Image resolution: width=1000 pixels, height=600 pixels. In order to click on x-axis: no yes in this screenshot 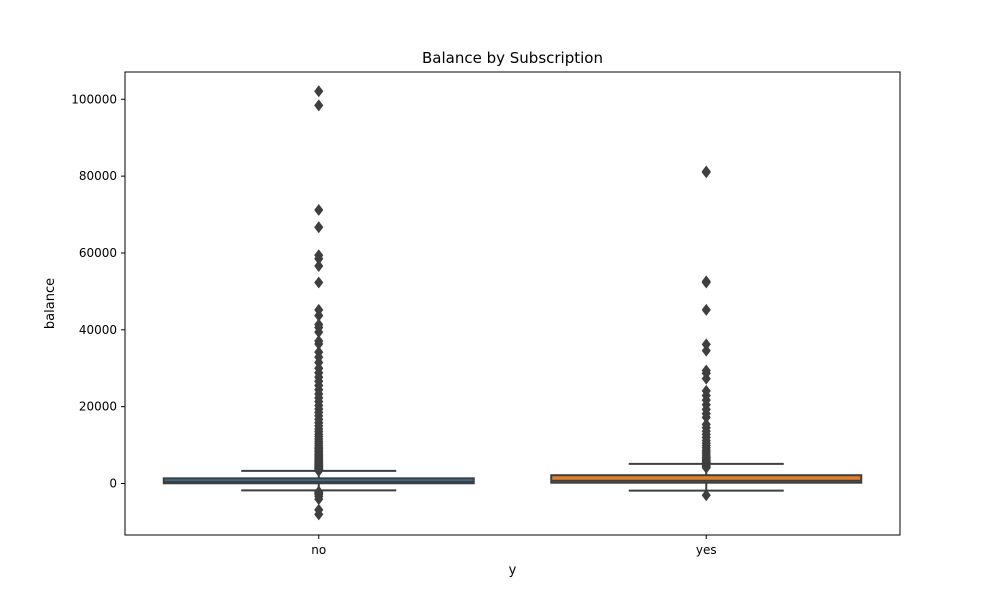, I will do `click(514, 546)`.